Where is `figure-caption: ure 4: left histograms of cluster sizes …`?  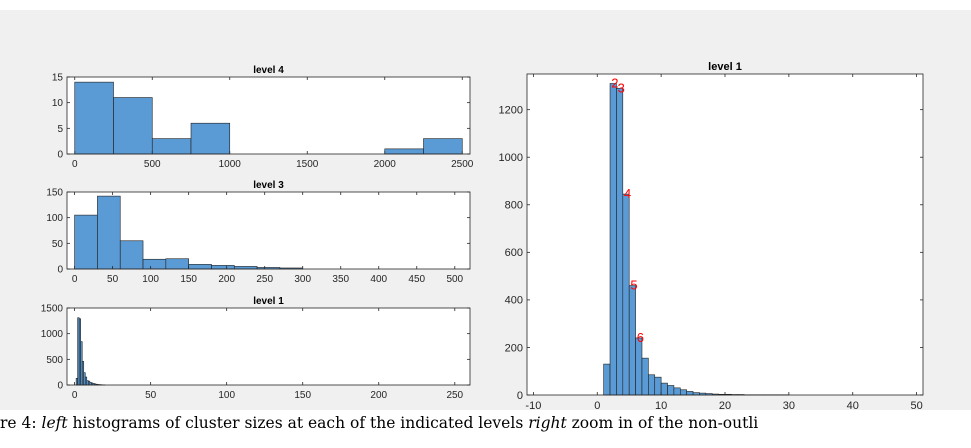
figure-caption: ure 4: left histograms of cluster sizes … is located at coordinates (485, 429).